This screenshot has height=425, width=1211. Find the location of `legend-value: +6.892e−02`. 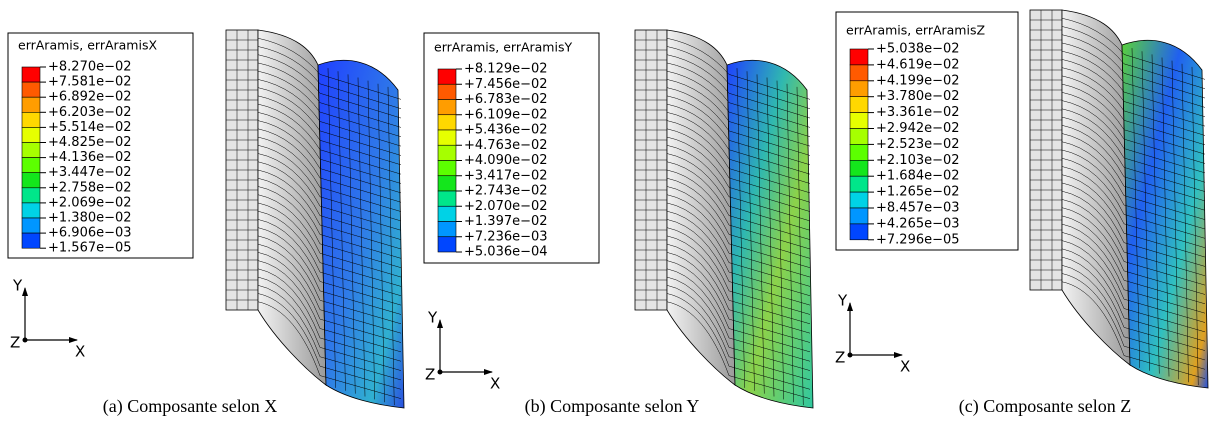

legend-value: +6.892e−02 is located at coordinates (90, 97).